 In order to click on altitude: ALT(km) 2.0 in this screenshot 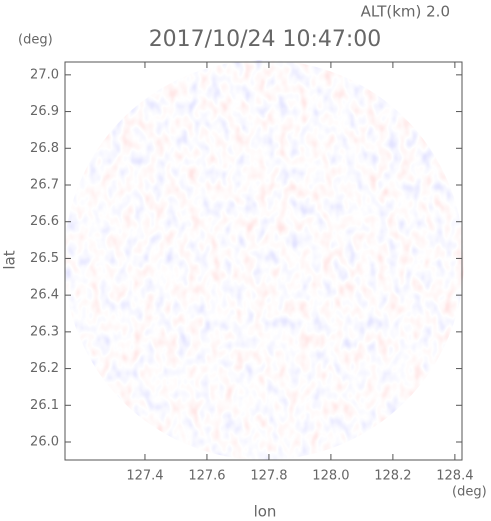, I will do `click(405, 12)`.